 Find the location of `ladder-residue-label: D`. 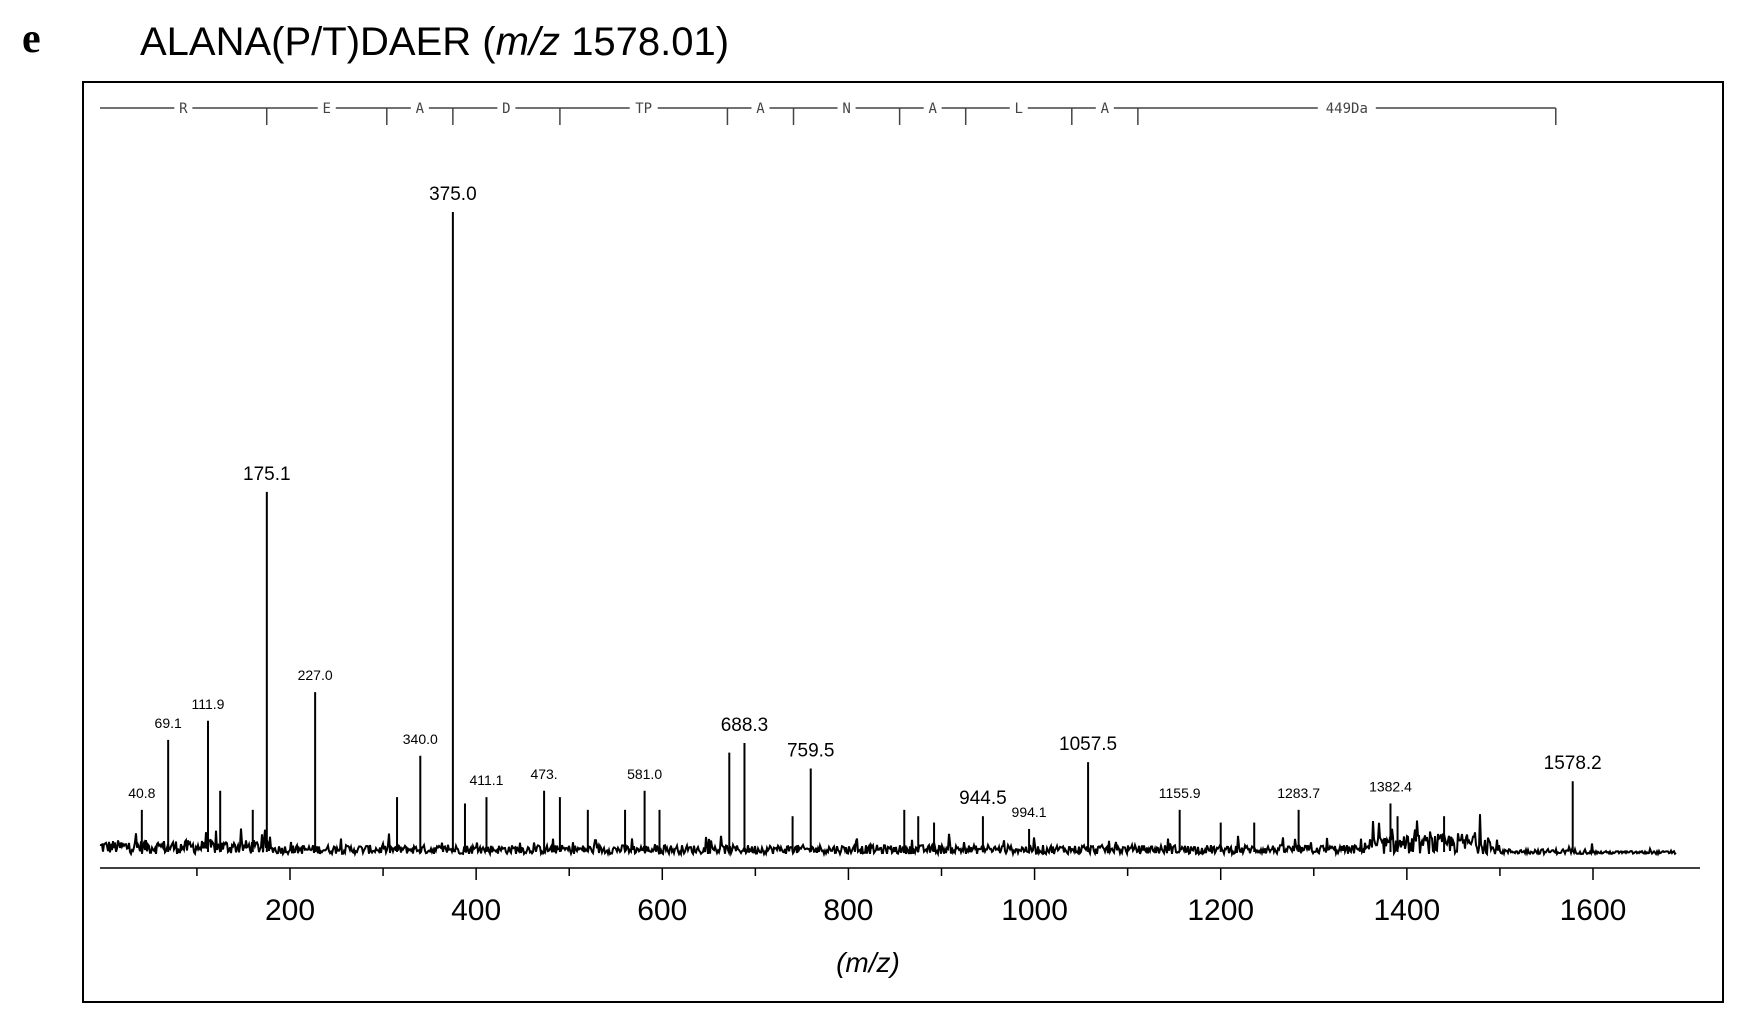

ladder-residue-label: D is located at coordinates (506, 109).